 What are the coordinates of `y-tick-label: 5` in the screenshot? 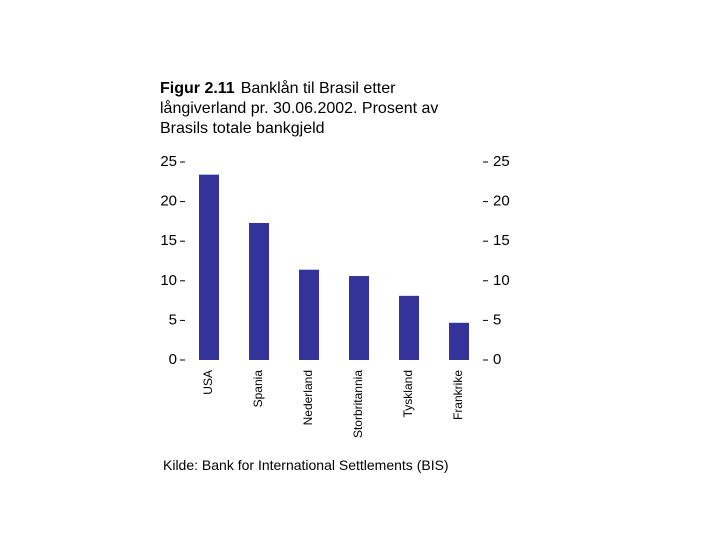 It's located at (173, 319).